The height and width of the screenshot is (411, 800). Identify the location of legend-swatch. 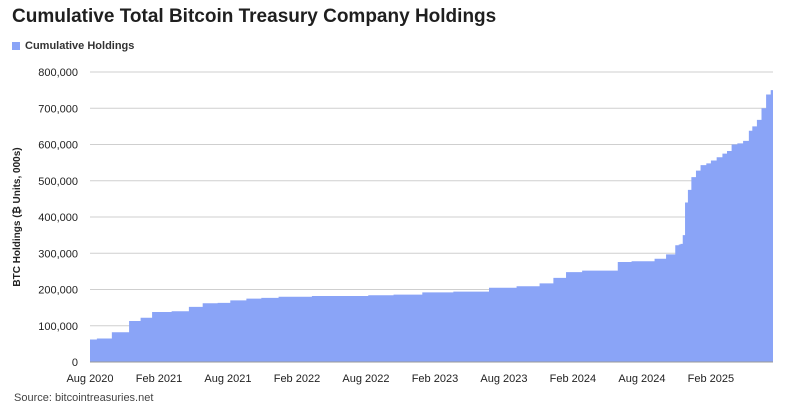
(16, 46).